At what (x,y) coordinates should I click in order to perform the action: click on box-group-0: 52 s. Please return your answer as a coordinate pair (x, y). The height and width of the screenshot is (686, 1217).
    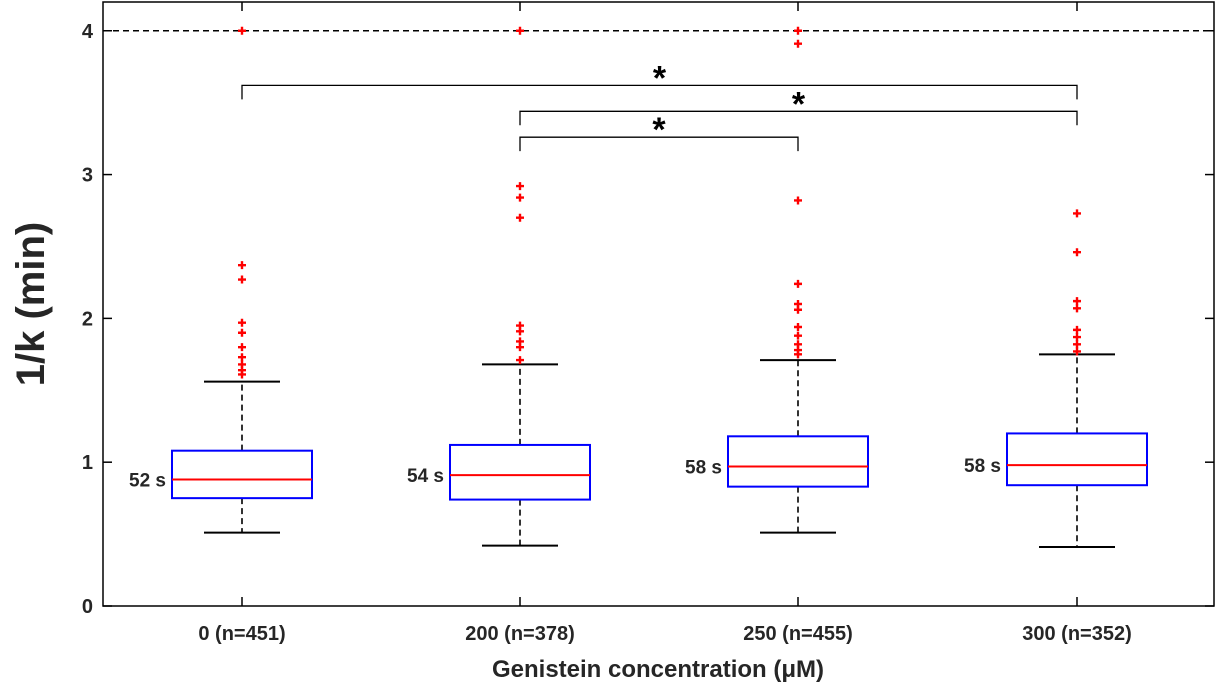
    Looking at the image, I should click on (221, 280).